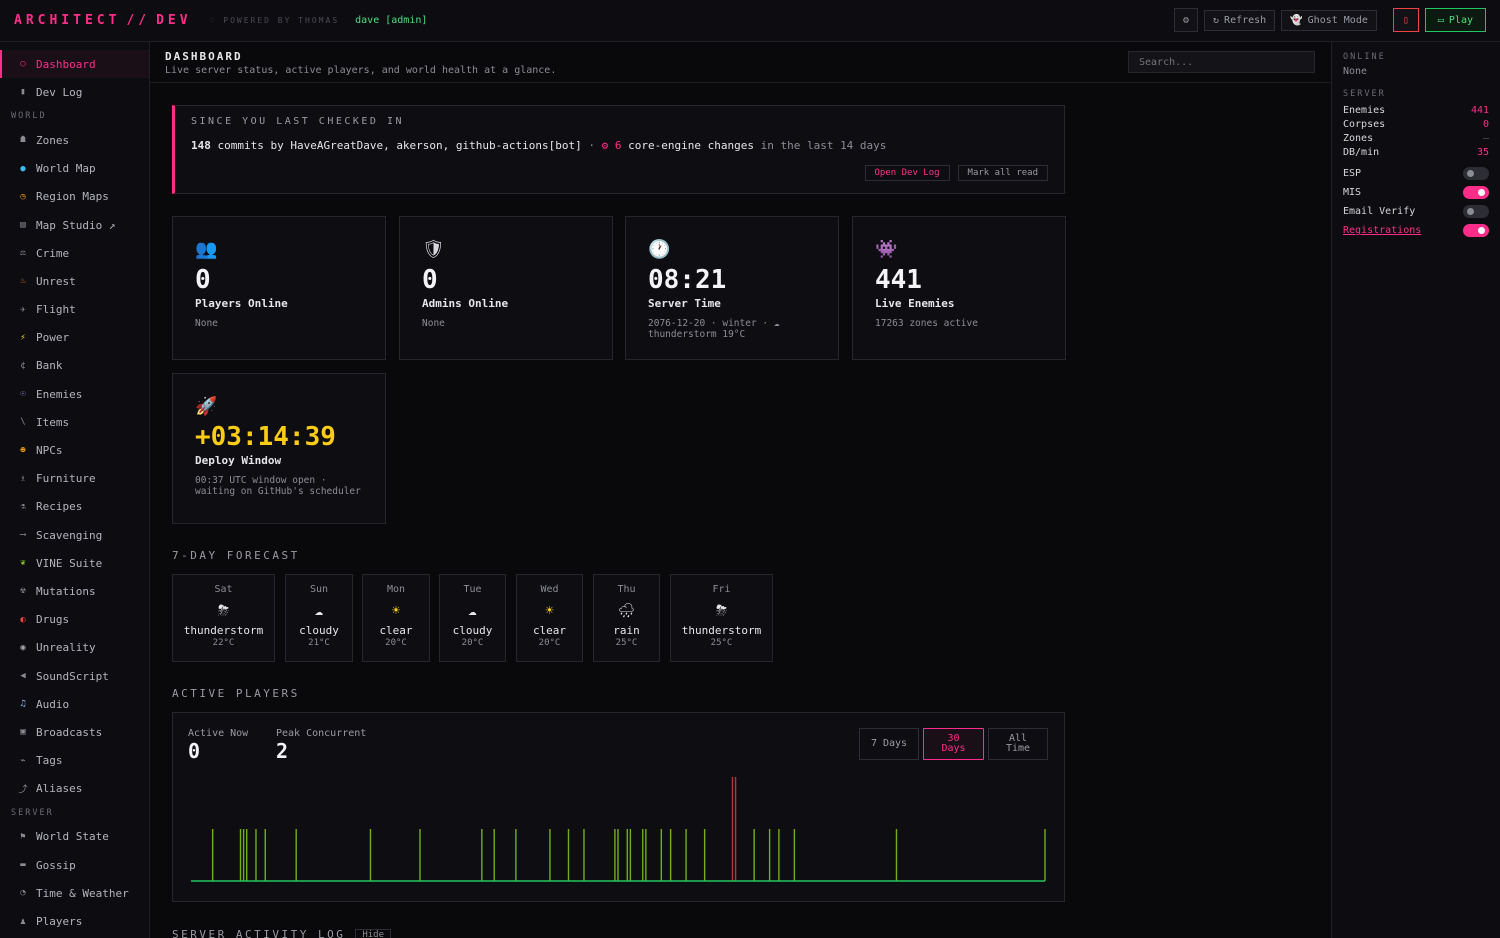 The height and width of the screenshot is (938, 1500). What do you see at coordinates (74, 253) in the screenshot?
I see `sidebar-item-crime: ⚖ Crime` at bounding box center [74, 253].